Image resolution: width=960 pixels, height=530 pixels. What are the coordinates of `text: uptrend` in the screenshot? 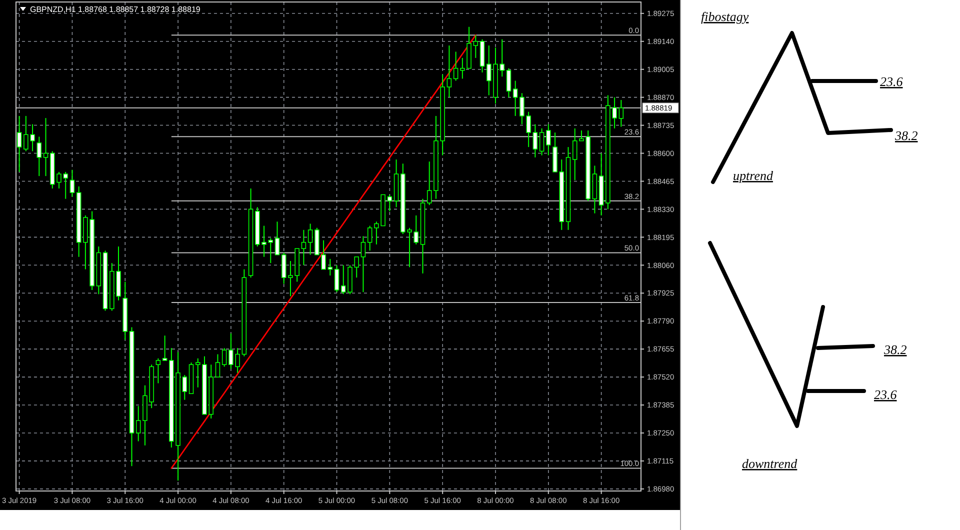 It's located at (753, 175).